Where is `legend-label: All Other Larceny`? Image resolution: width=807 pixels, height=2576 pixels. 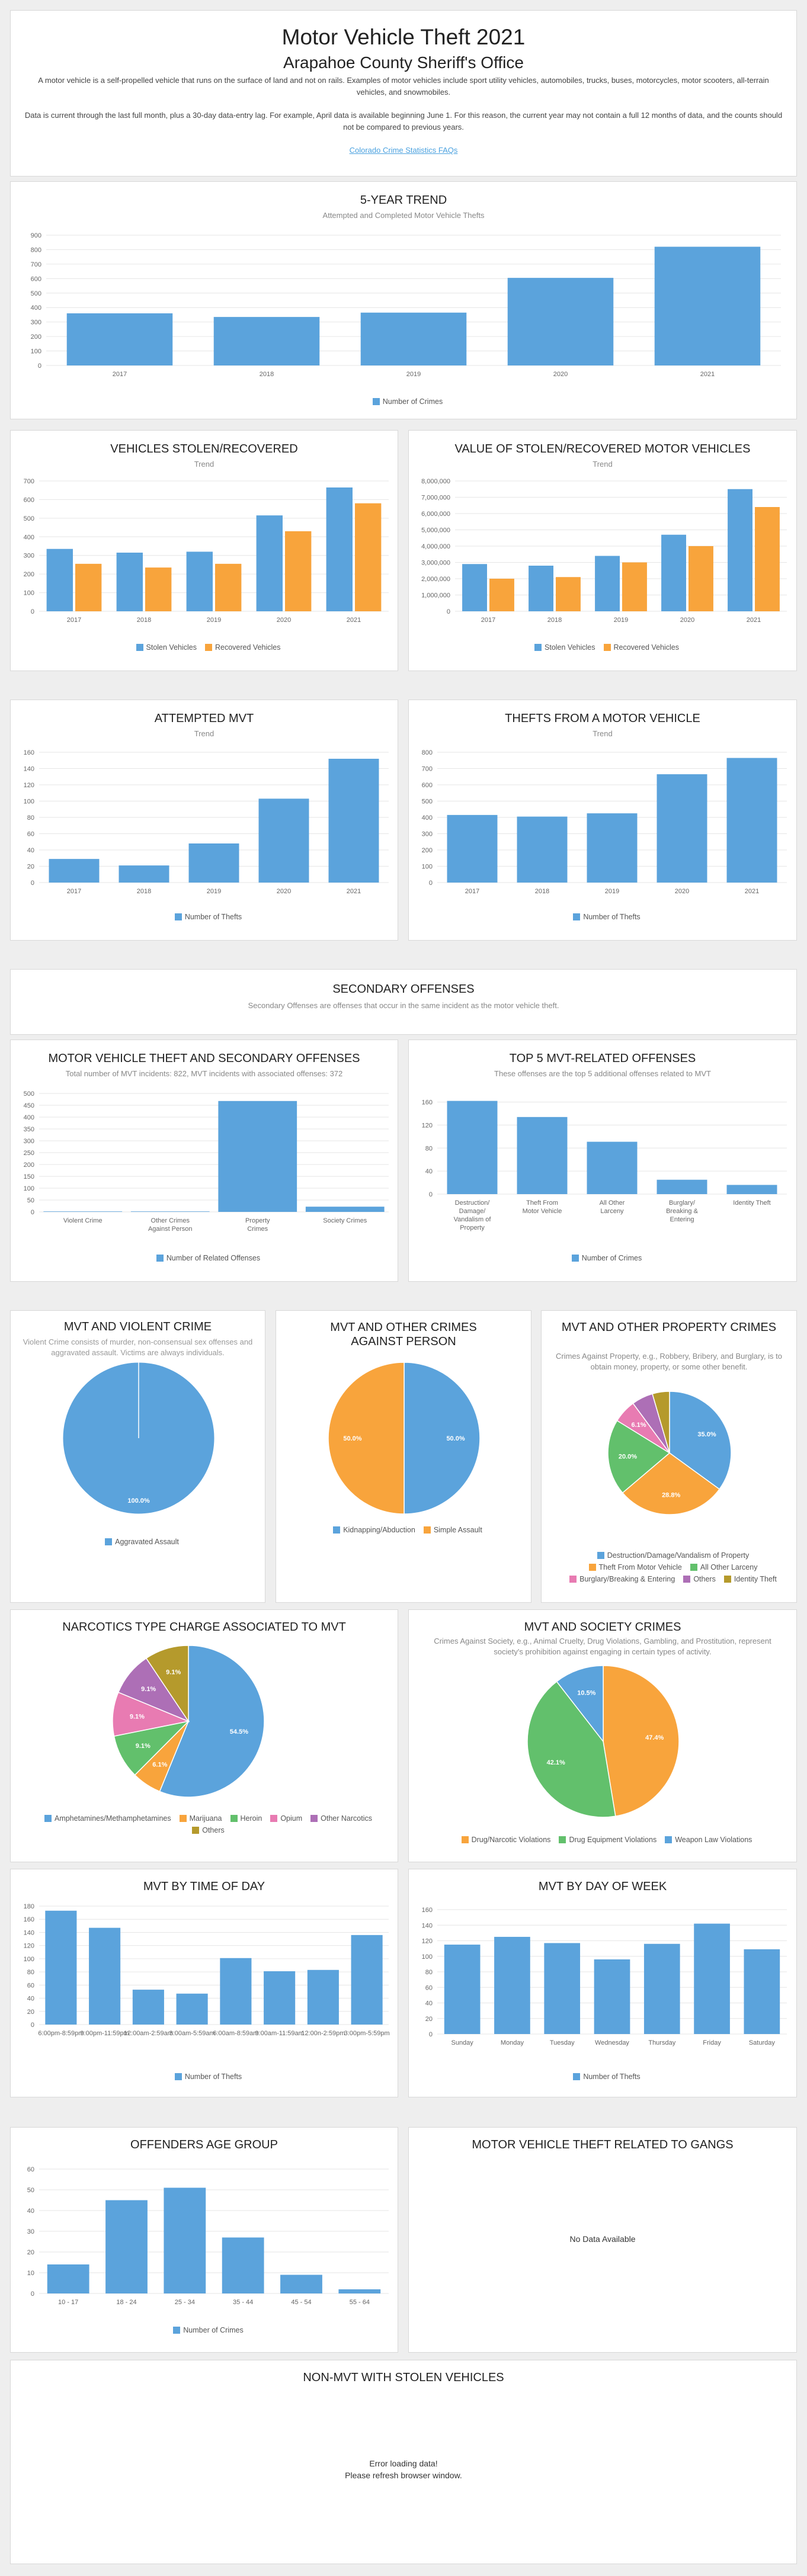 legend-label: All Other Larceny is located at coordinates (729, 1567).